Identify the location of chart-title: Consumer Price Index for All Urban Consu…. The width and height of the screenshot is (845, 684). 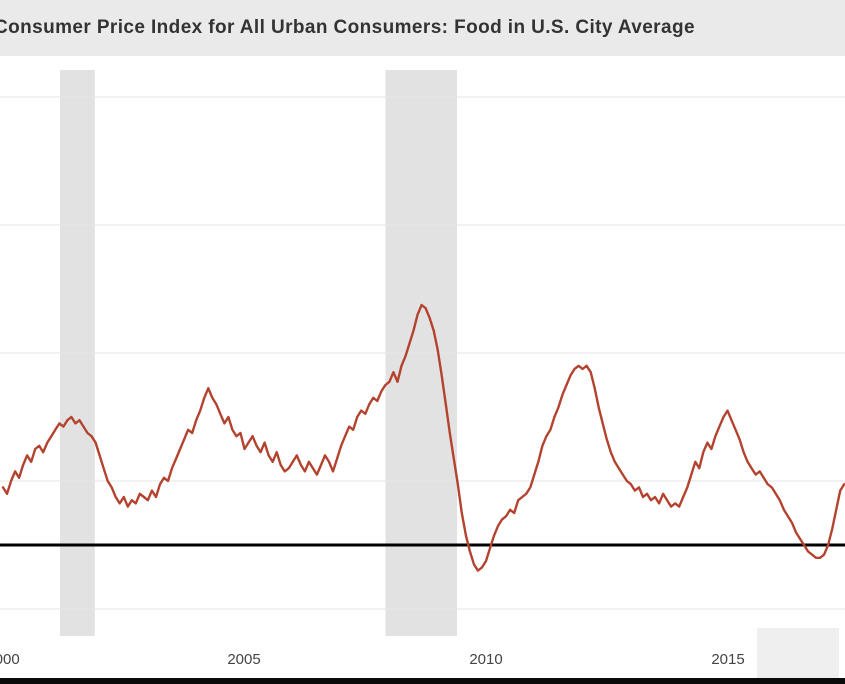
(347, 27).